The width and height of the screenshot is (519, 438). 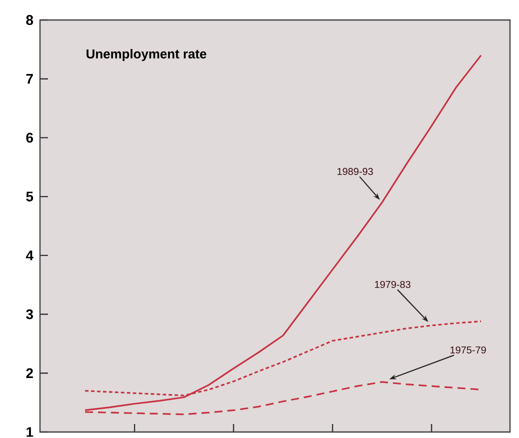 I want to click on y-tick-label: 4, so click(x=30, y=255).